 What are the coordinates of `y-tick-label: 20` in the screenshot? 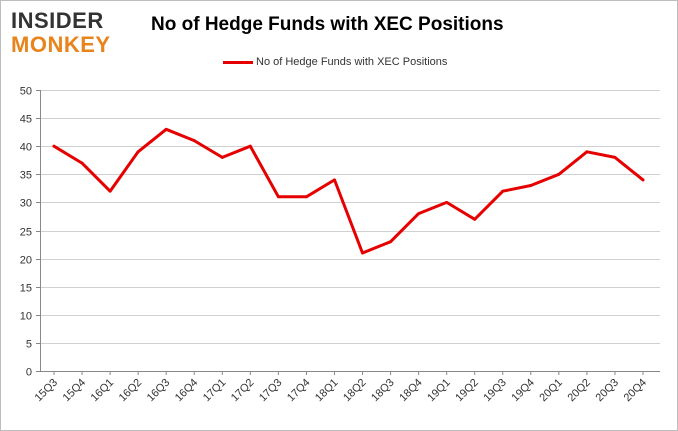 It's located at (26, 261).